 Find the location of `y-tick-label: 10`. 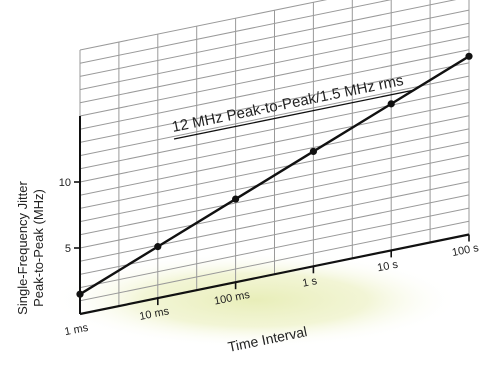

y-tick-label: 10 is located at coordinates (65, 183).